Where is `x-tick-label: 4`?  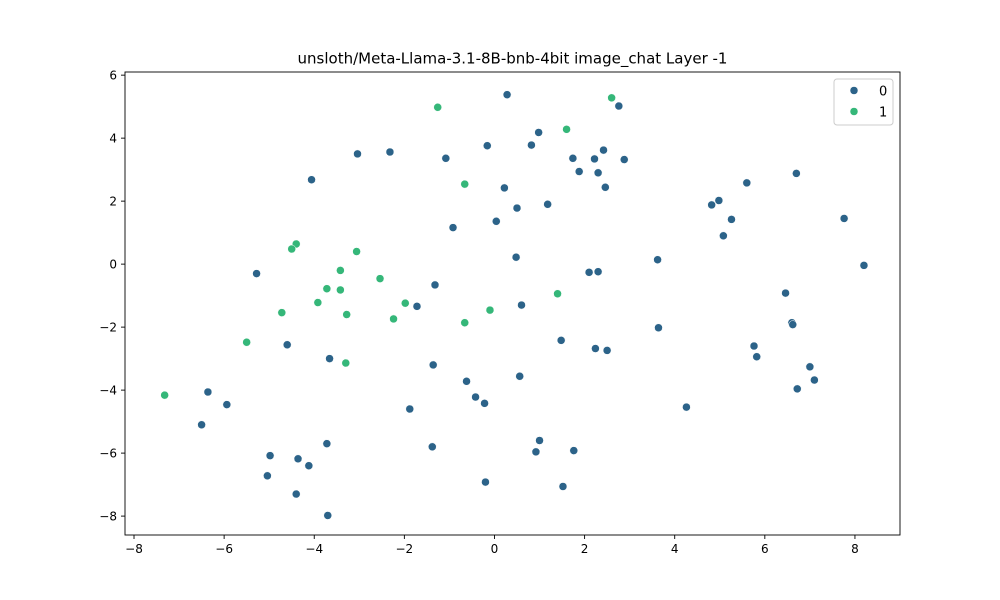 x-tick-label: 4 is located at coordinates (675, 549).